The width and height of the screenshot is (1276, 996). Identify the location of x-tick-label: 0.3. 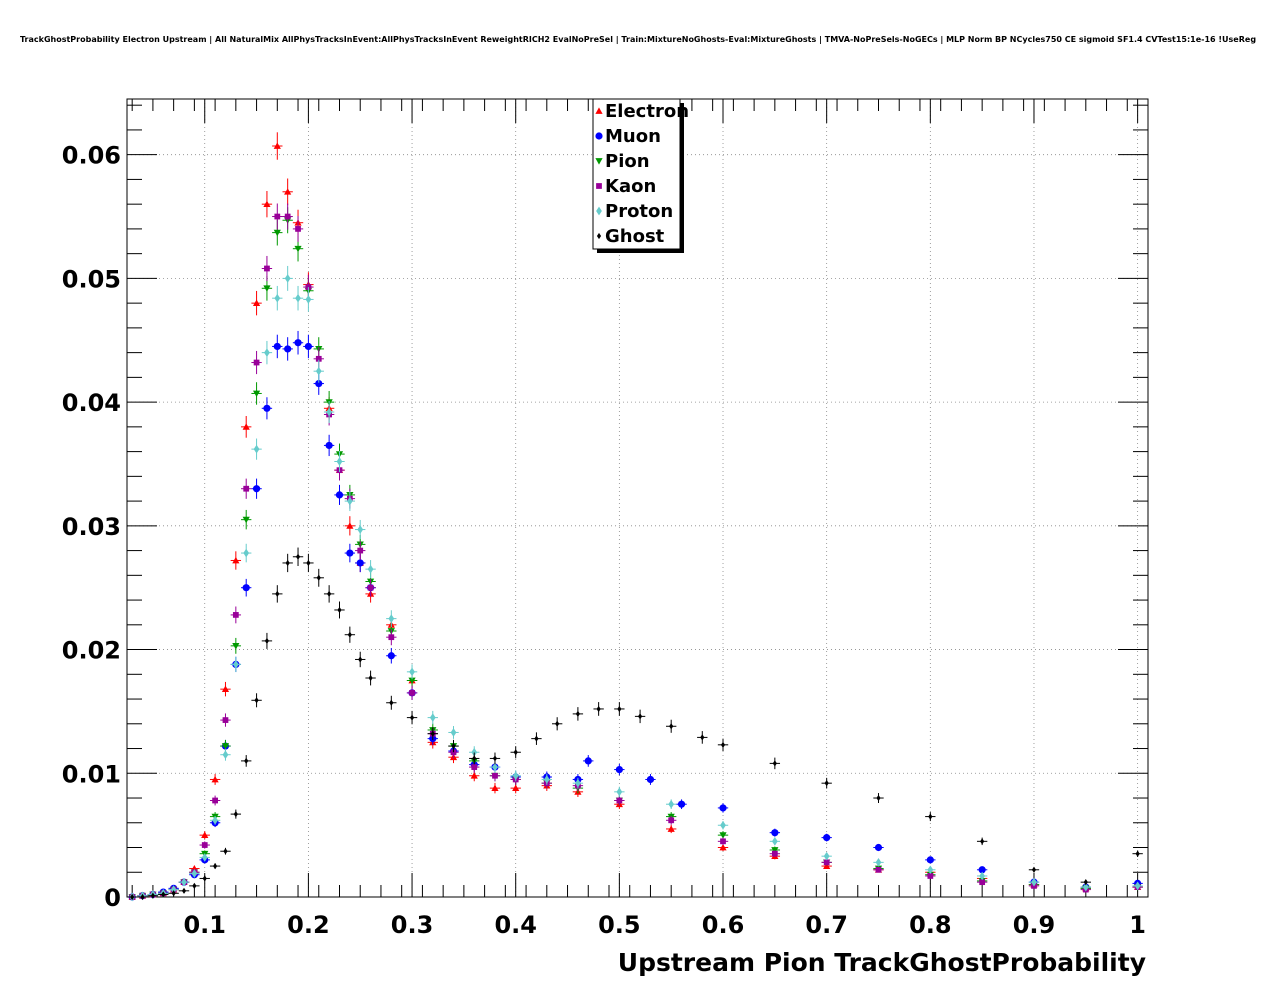
(412, 925).